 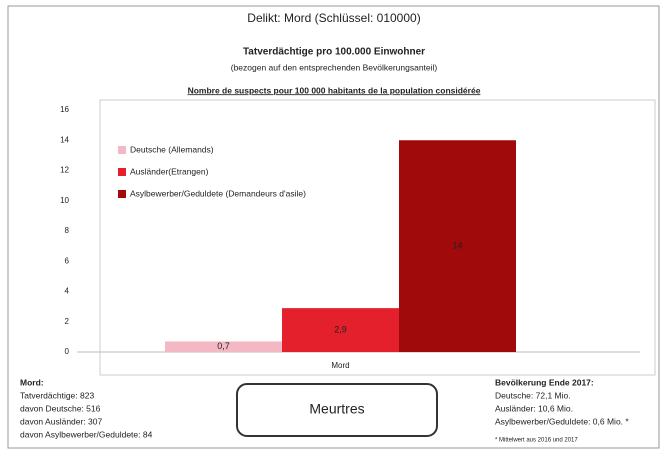 What do you see at coordinates (536, 441) in the screenshot?
I see `footnote: * Mittelwert aus 2016 und 2017` at bounding box center [536, 441].